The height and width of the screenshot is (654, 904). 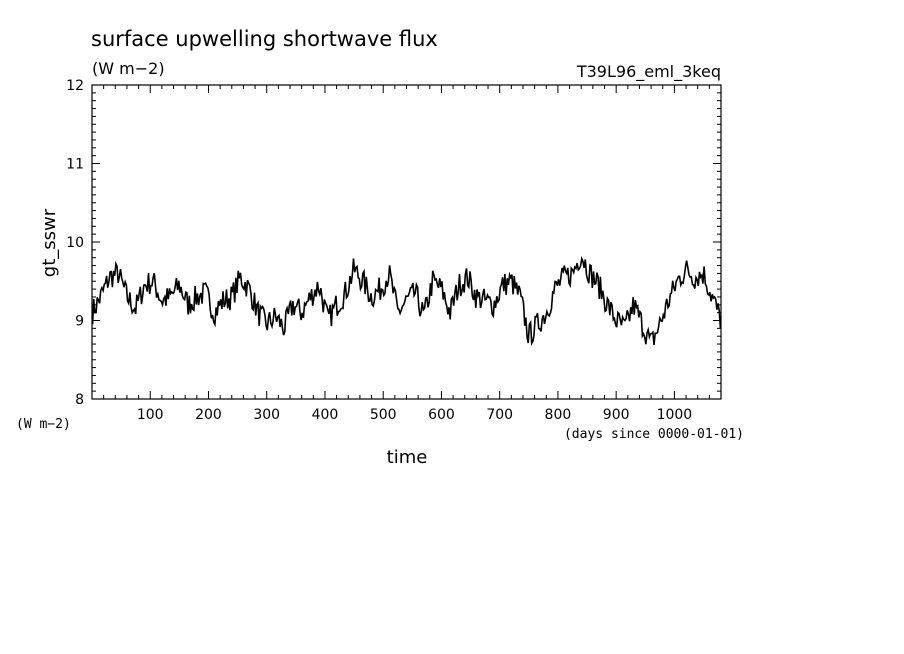 I want to click on y-axis-label: gt_sswr, so click(x=49, y=242).